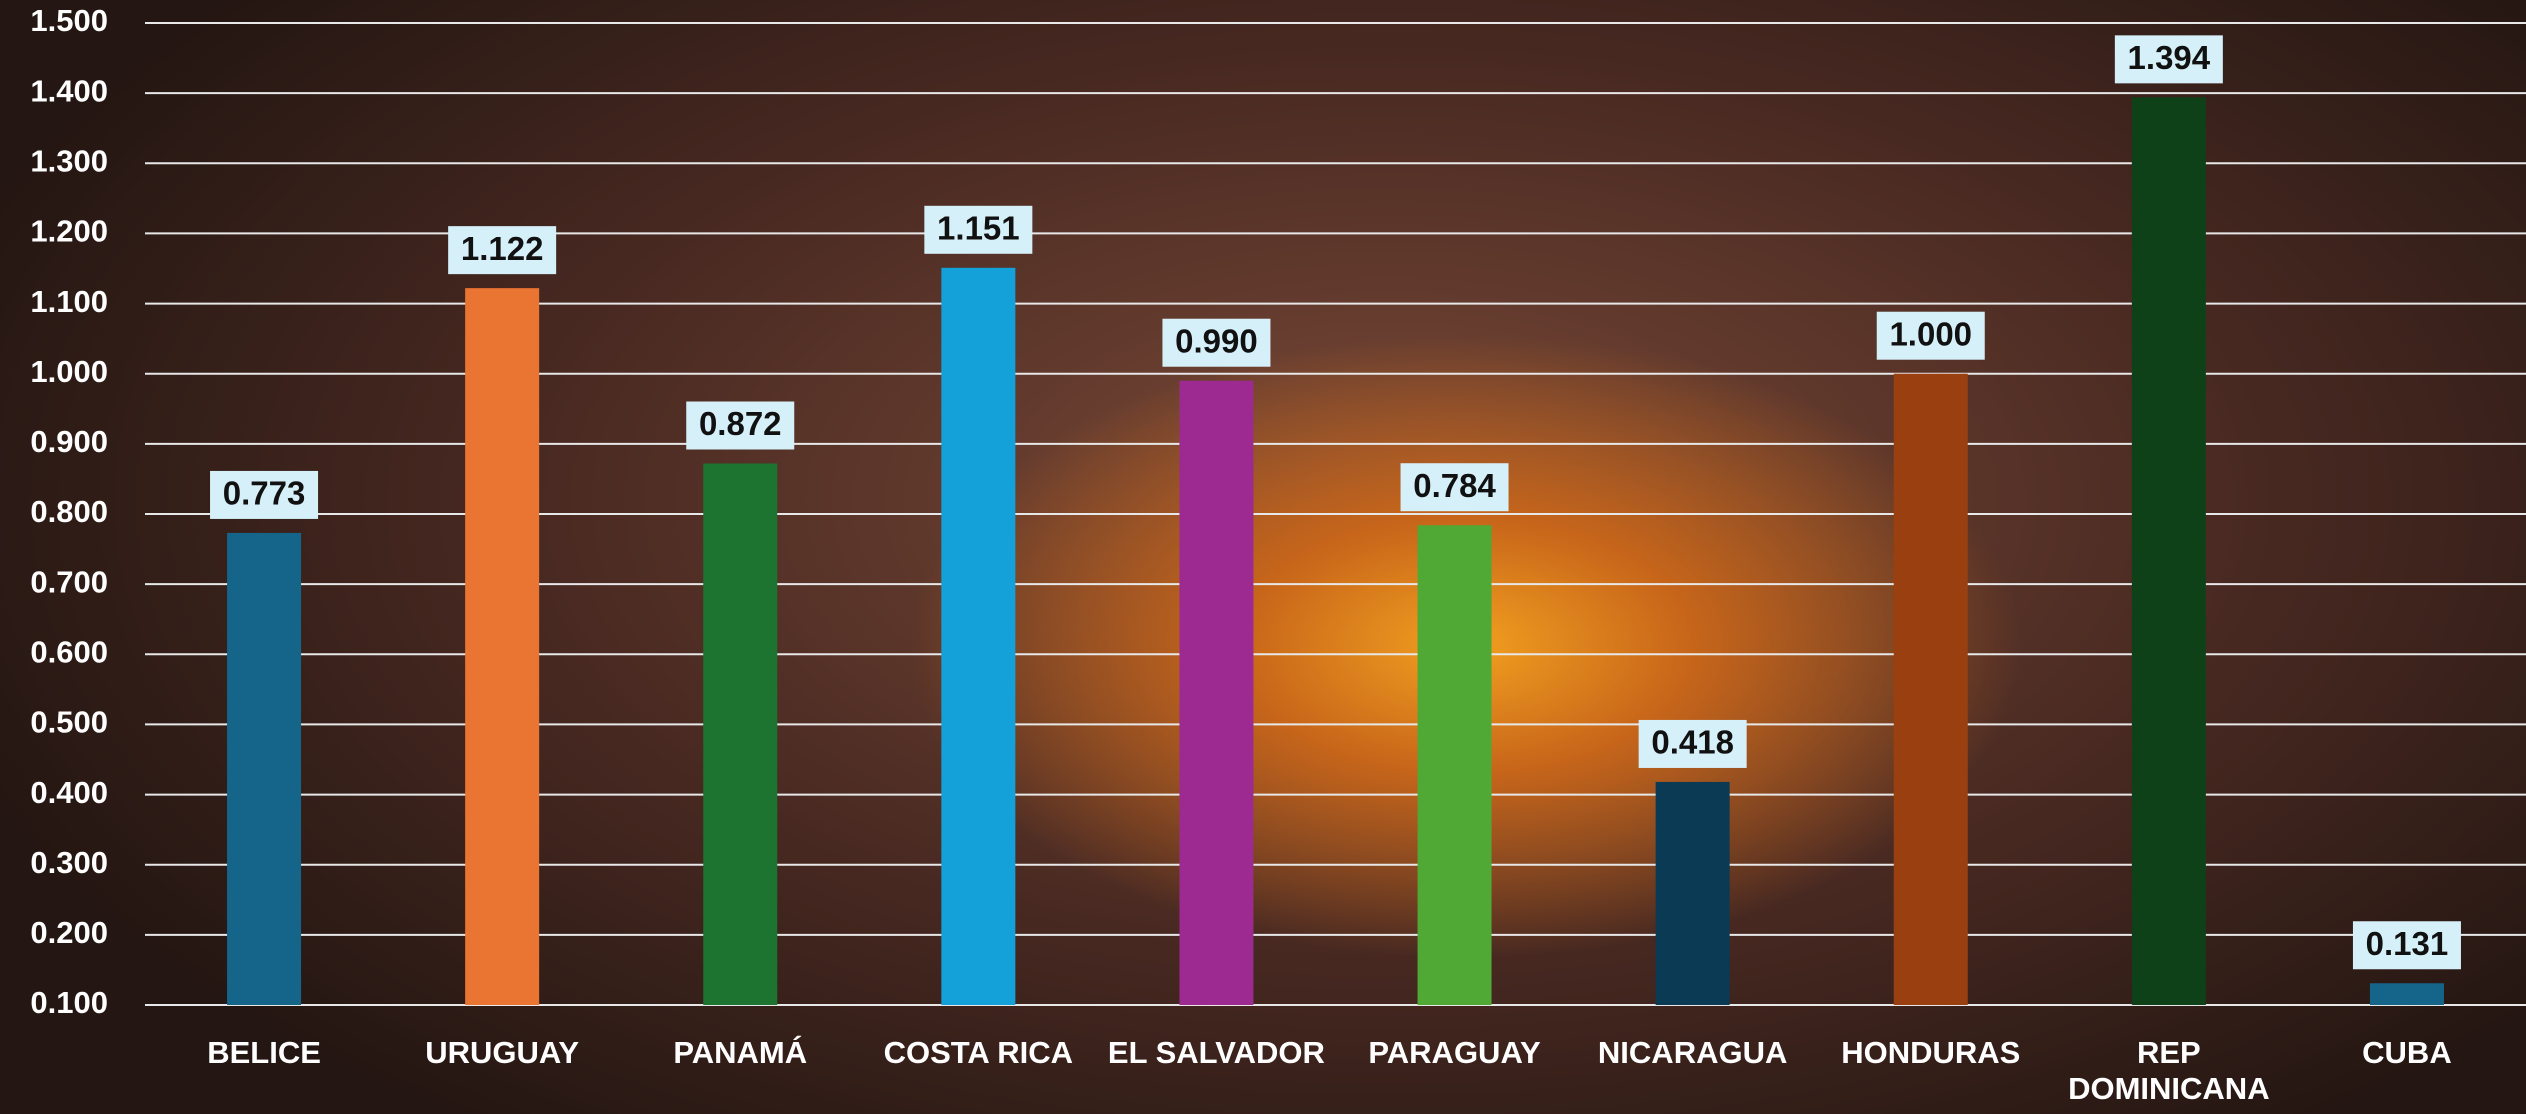 The width and height of the screenshot is (2526, 1114). I want to click on x-tick-label: EL SALVADOR, so click(1216, 1052).